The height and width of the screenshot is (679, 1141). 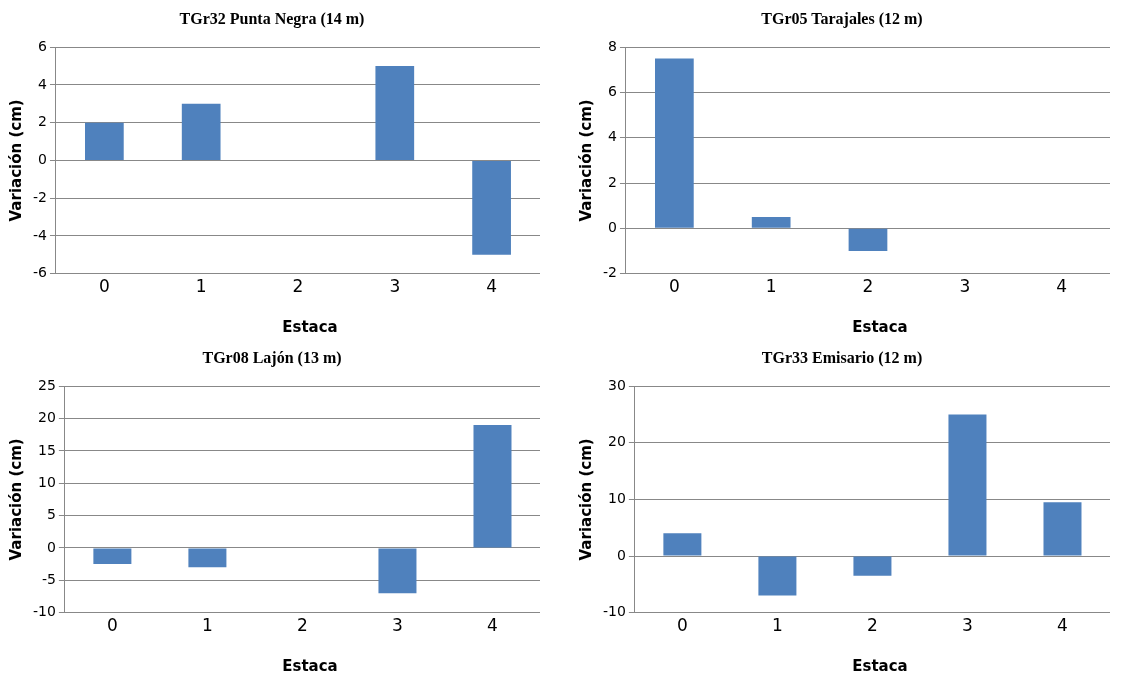 What do you see at coordinates (47, 449) in the screenshot?
I see `y-tick-label: 15` at bounding box center [47, 449].